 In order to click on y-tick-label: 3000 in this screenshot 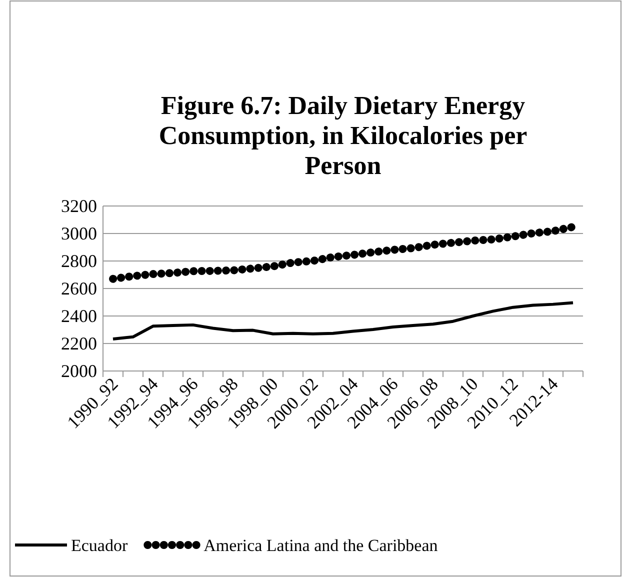, I will do `click(79, 233)`.